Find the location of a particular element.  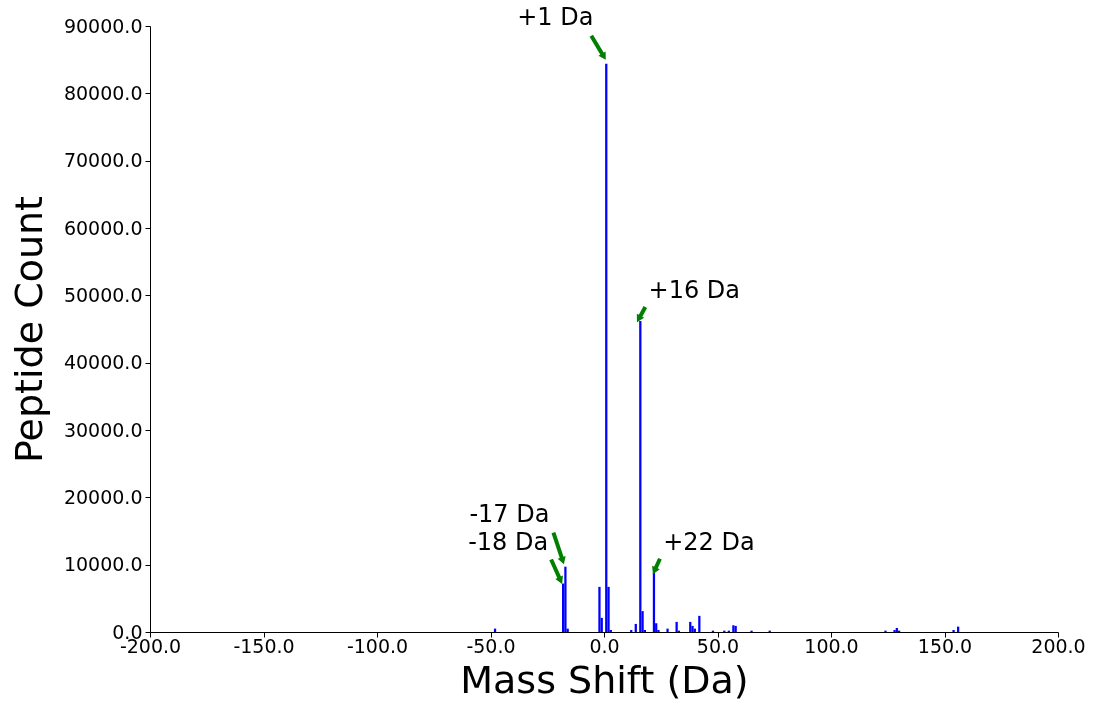

y-tick-label: 40000.0 is located at coordinates (103, 362).